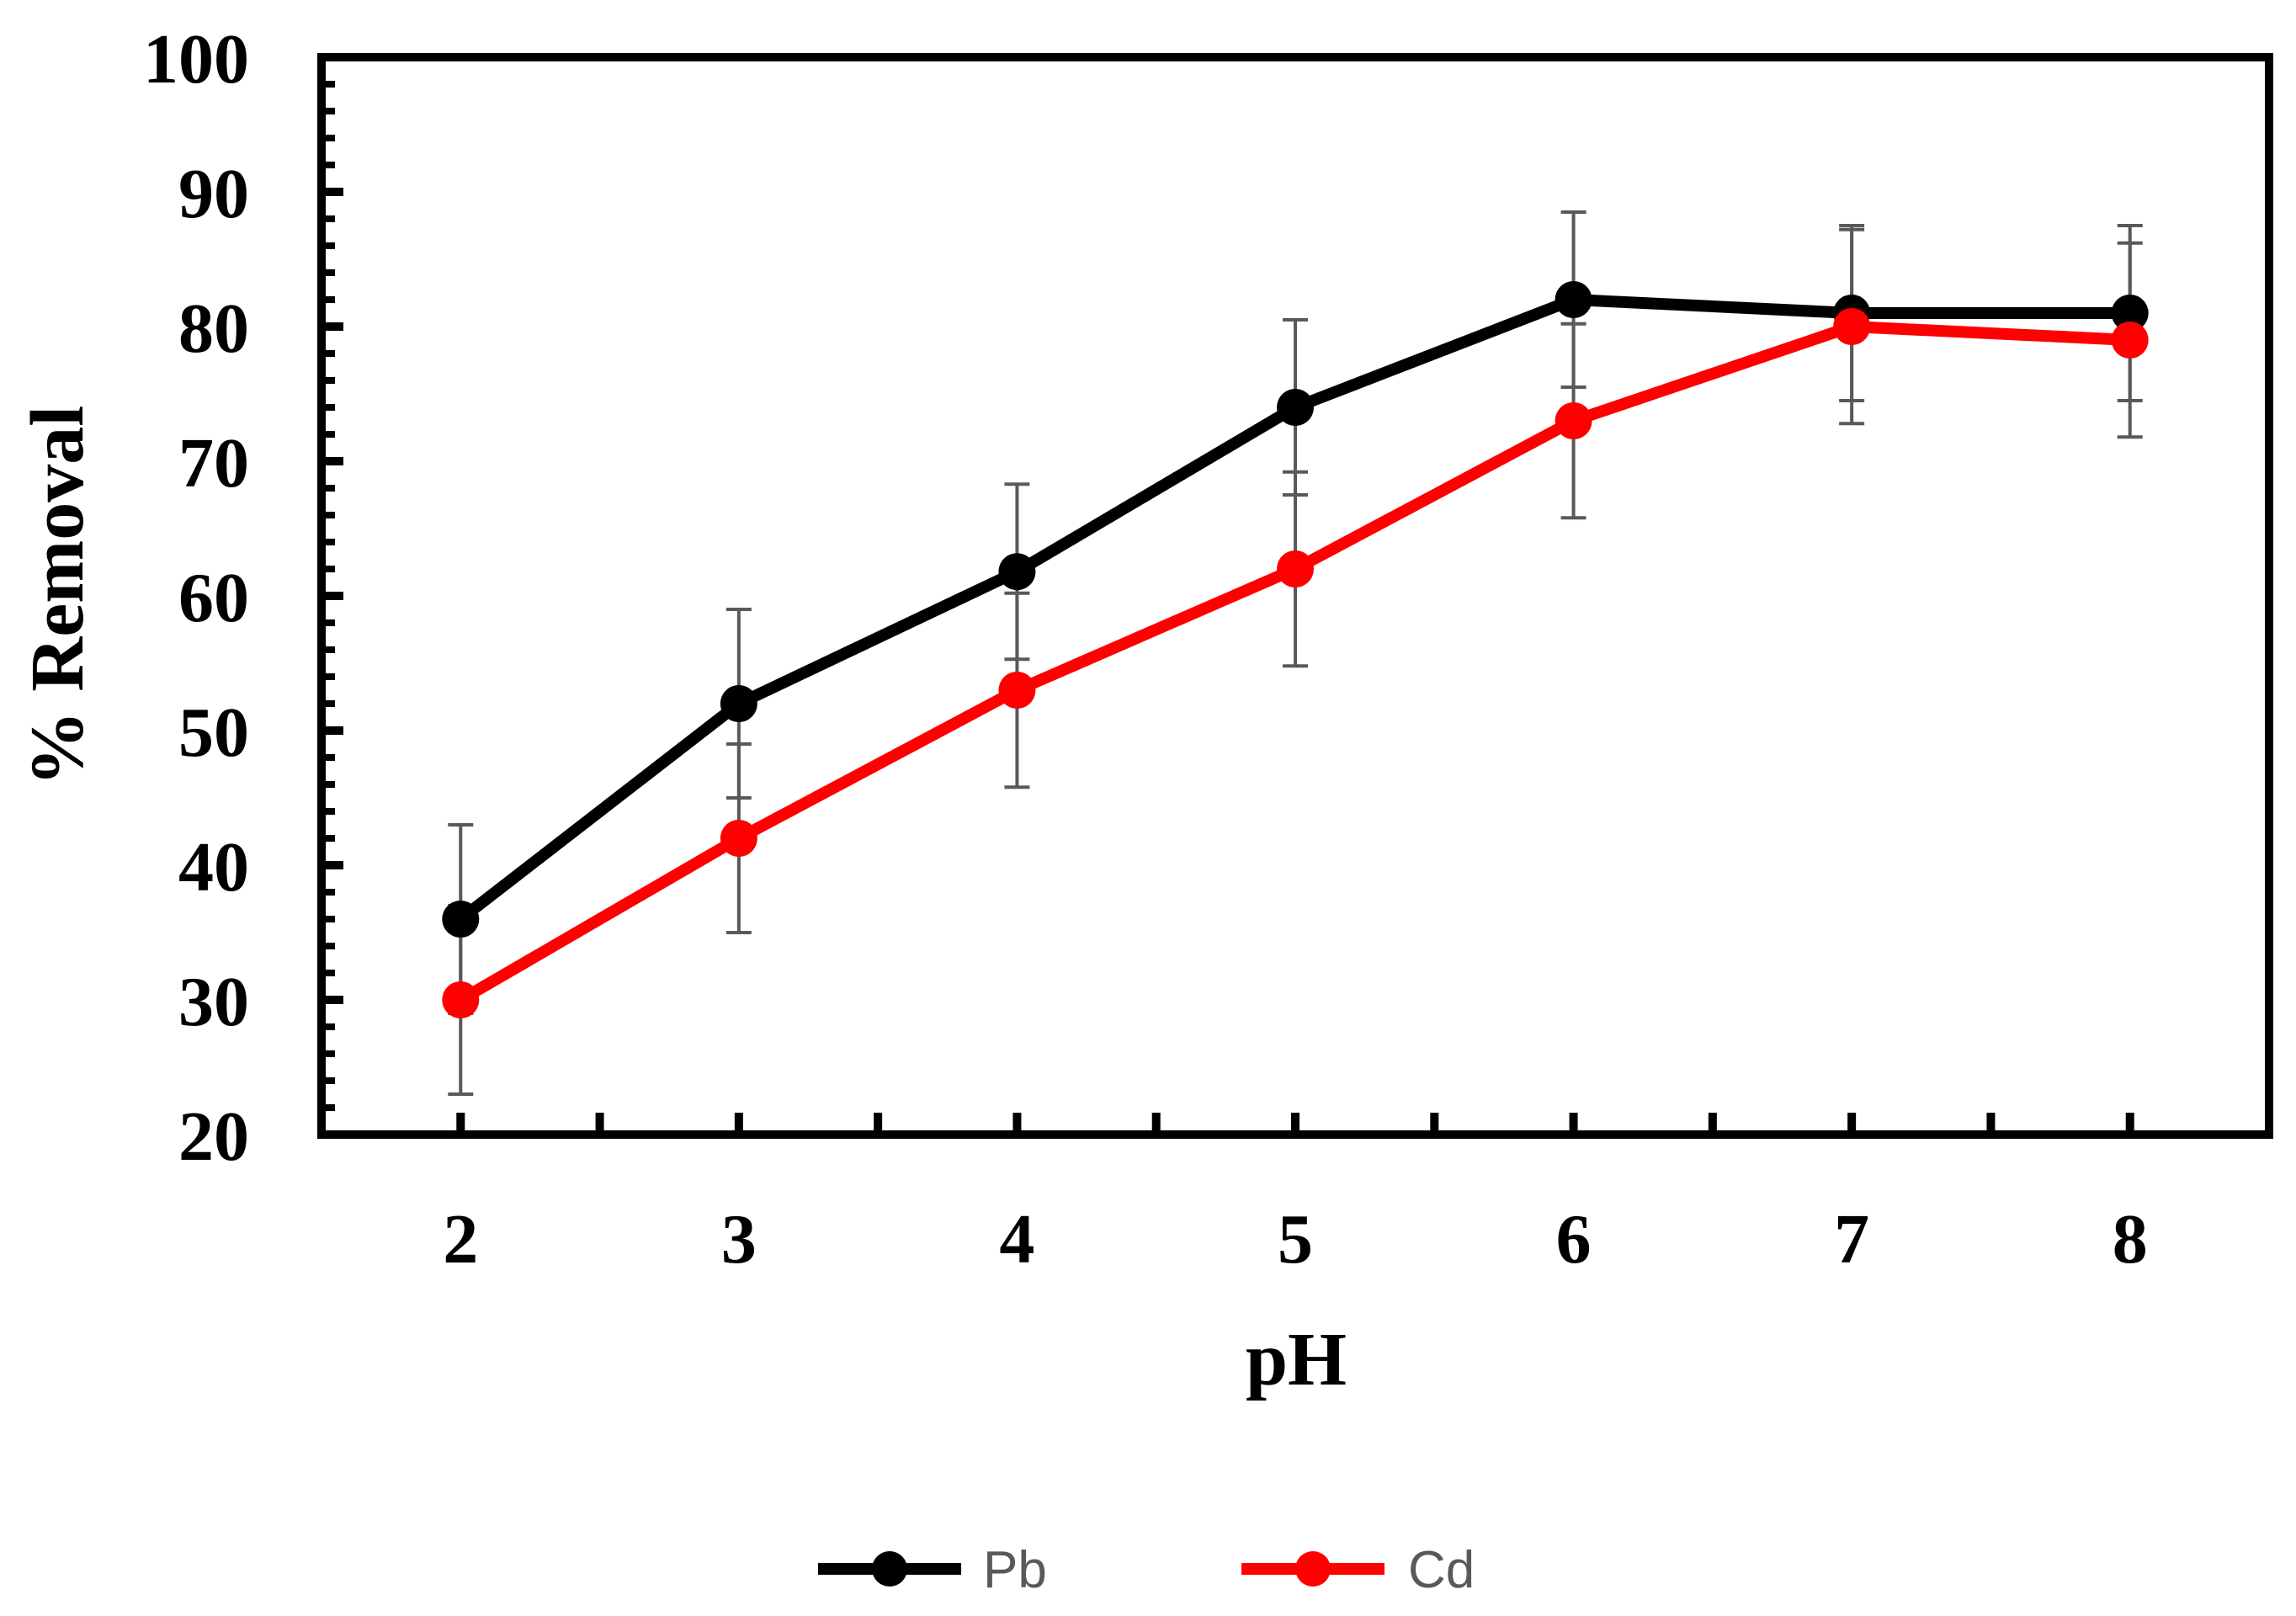  What do you see at coordinates (1358, 1570) in the screenshot?
I see `legend-entry-cd: Cd` at bounding box center [1358, 1570].